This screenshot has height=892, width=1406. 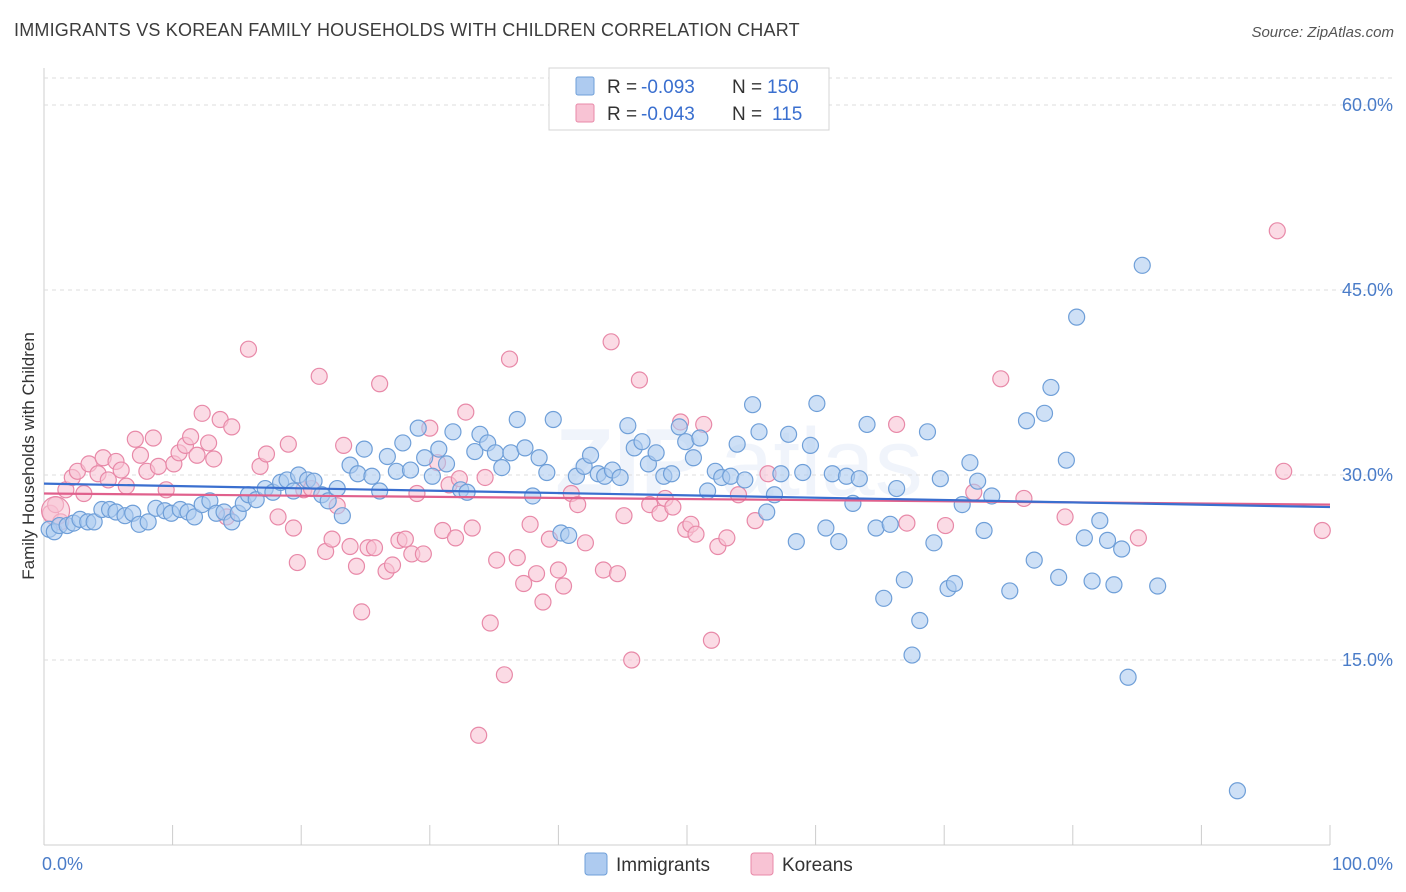 I want to click on legend-swatch-immigrants, so click(x=585, y=86).